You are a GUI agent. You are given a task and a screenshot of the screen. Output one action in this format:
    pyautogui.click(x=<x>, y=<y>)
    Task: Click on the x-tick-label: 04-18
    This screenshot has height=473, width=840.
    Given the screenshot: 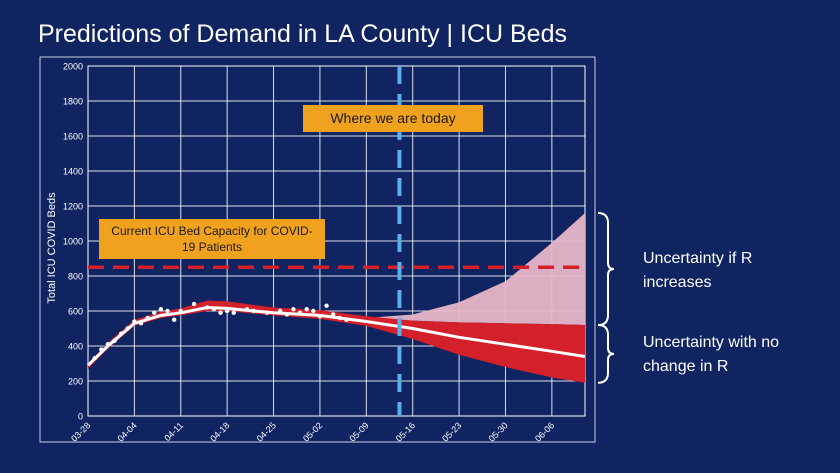 What is the action you would take?
    pyautogui.click(x=219, y=431)
    